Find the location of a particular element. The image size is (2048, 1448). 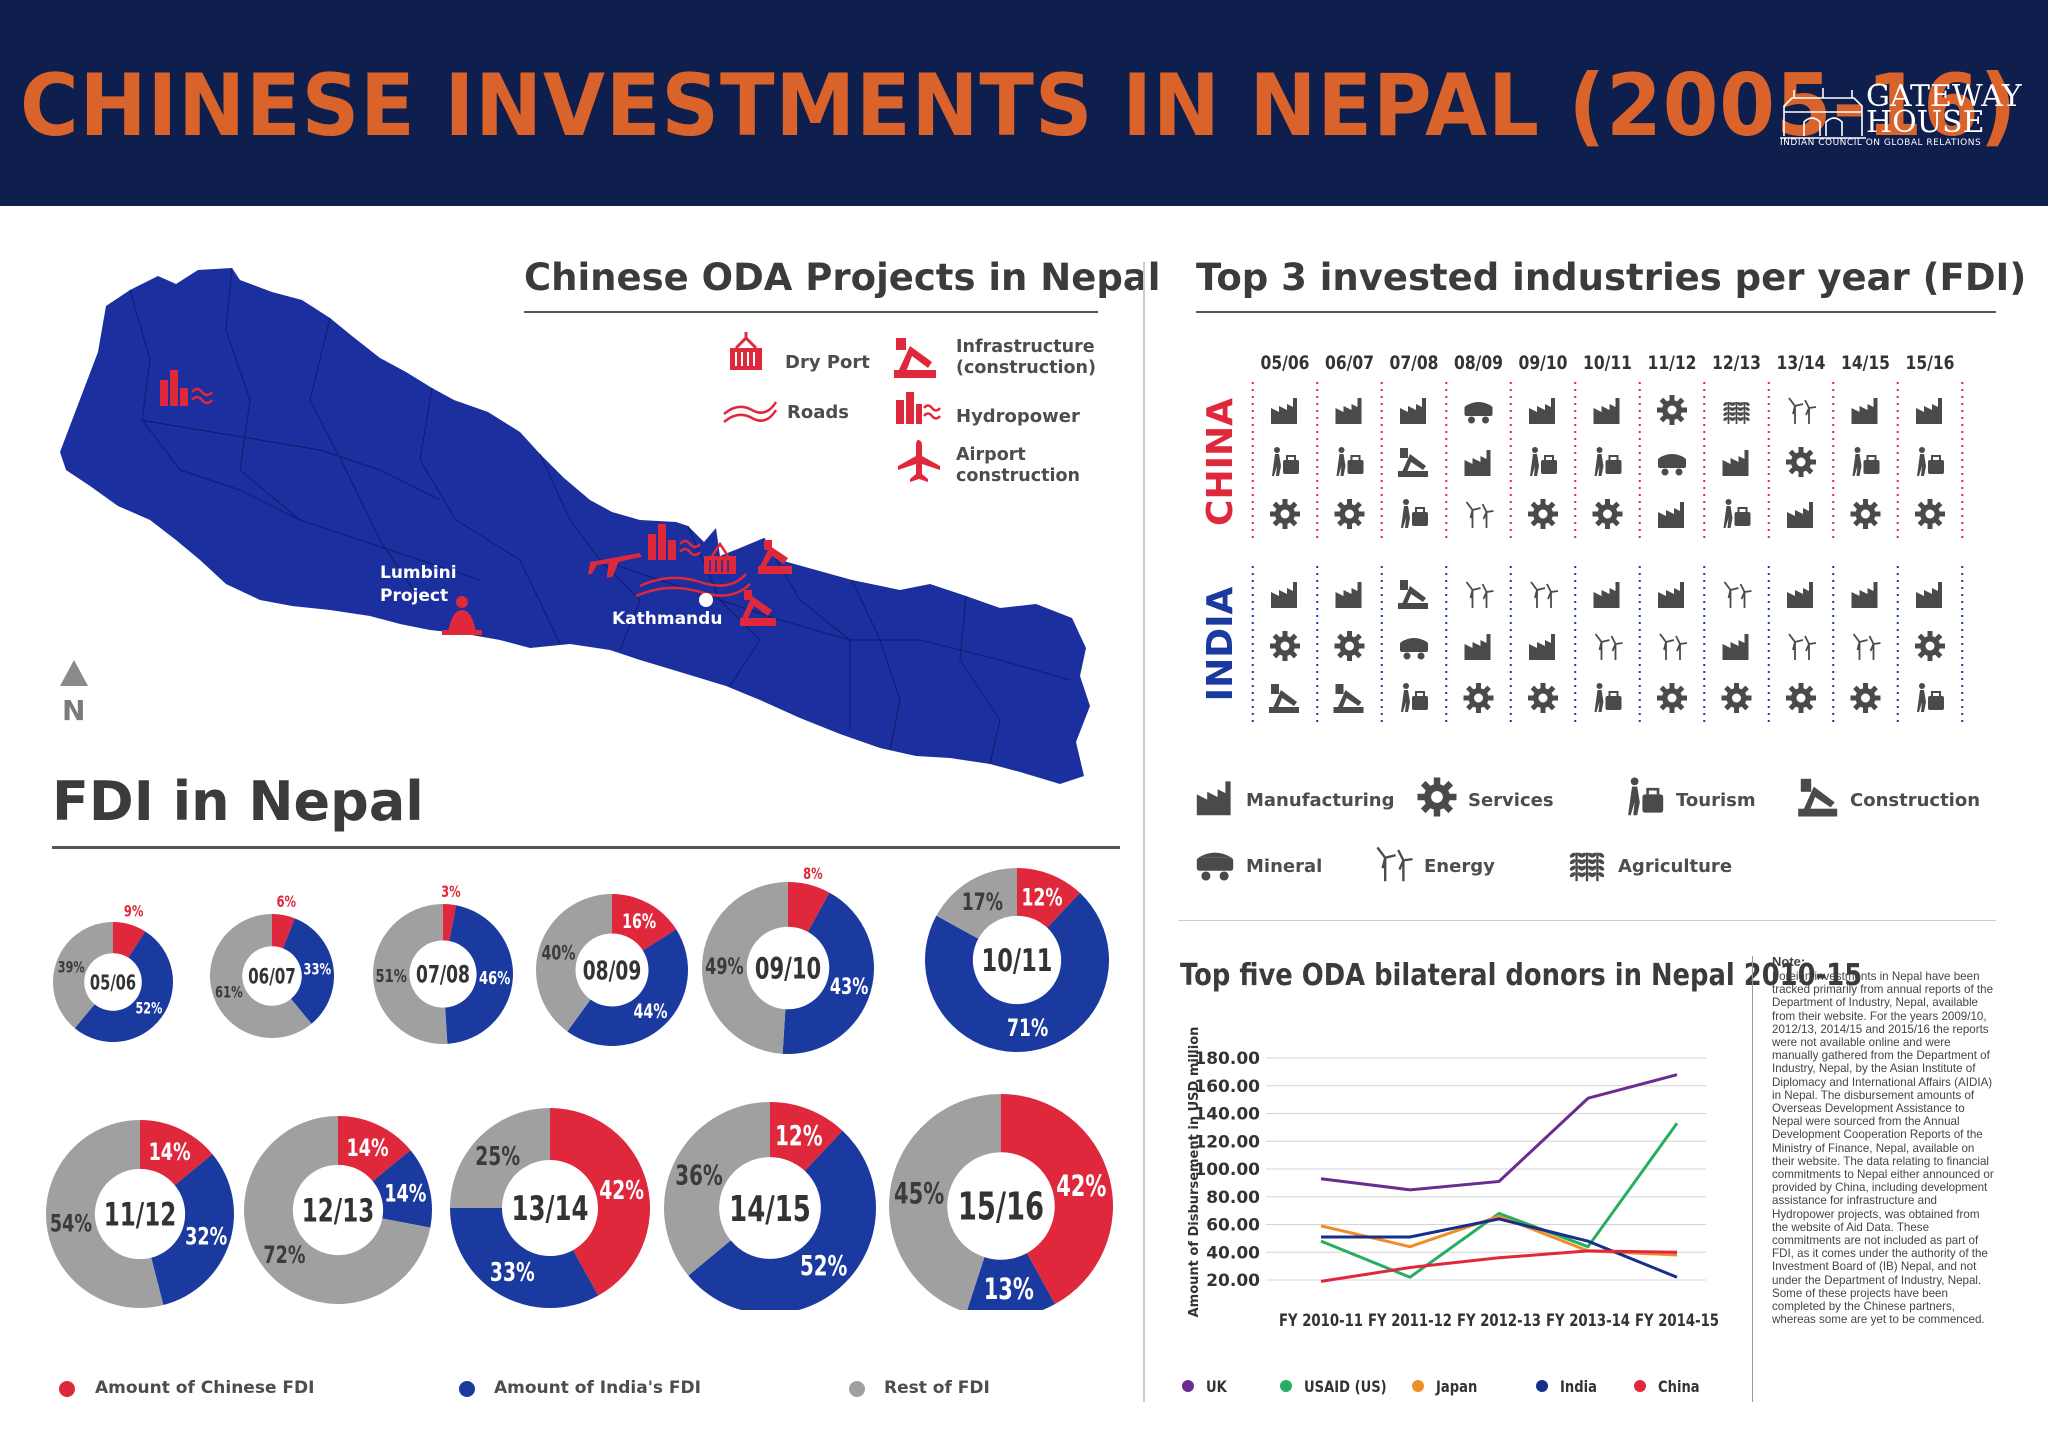

airport-marker is located at coordinates (615, 565).